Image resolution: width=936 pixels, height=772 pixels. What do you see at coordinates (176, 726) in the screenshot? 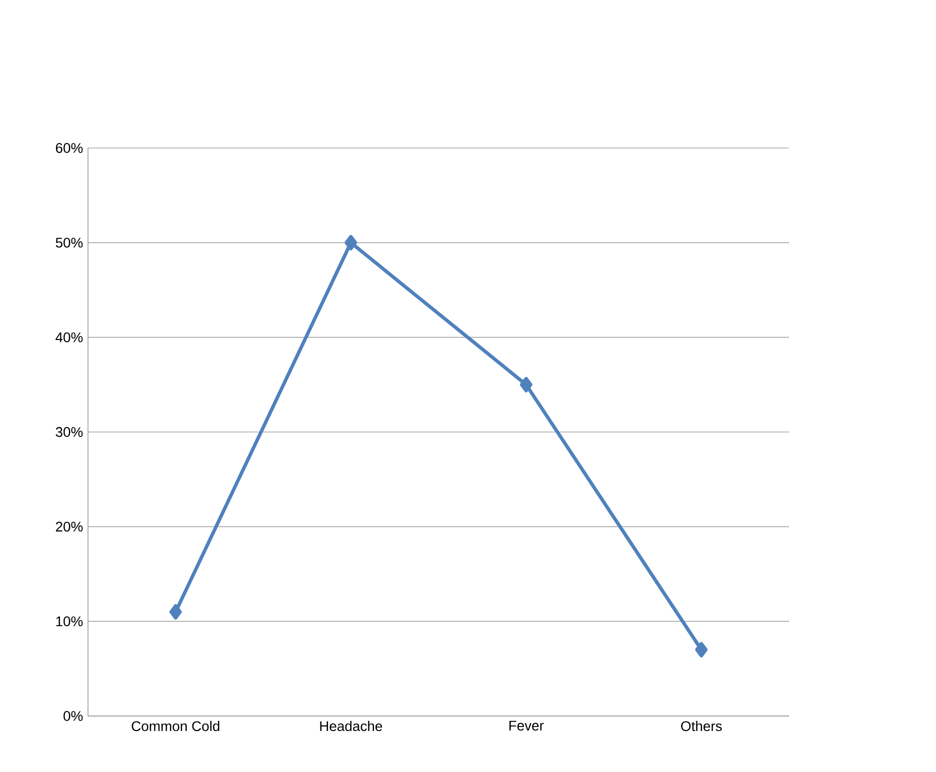
I see `x-tick-label: Common Cold` at bounding box center [176, 726].